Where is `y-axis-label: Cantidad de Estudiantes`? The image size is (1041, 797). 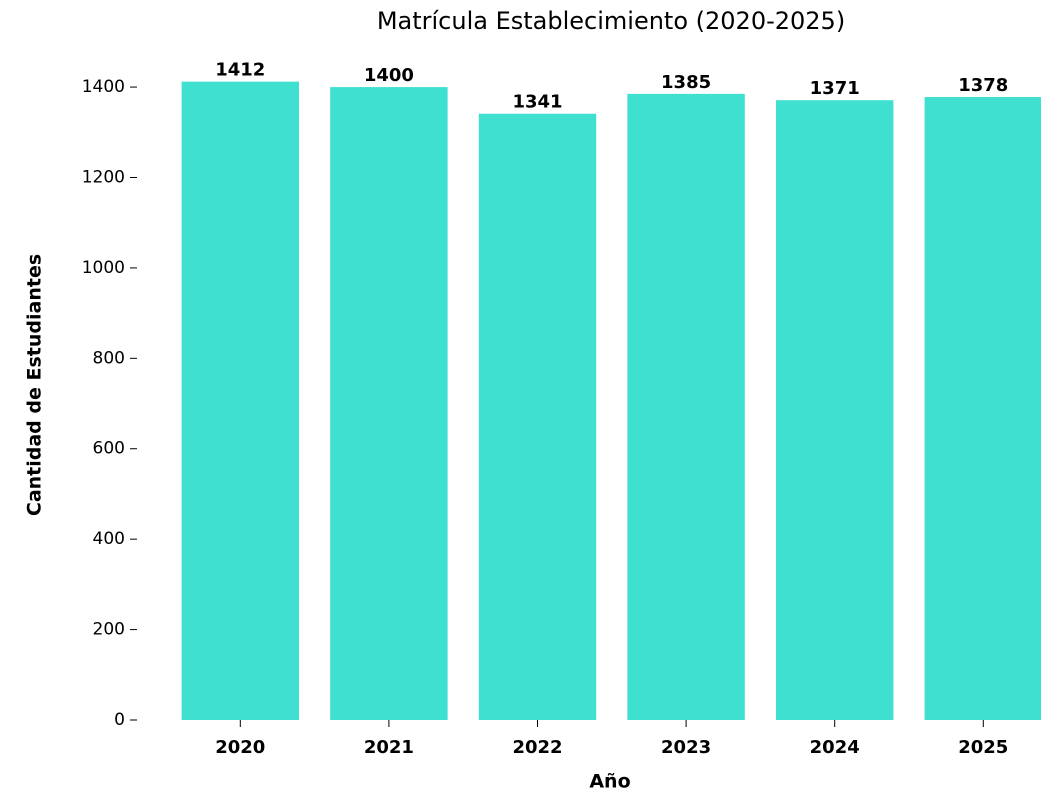
y-axis-label: Cantidad de Estudiantes is located at coordinates (35, 385).